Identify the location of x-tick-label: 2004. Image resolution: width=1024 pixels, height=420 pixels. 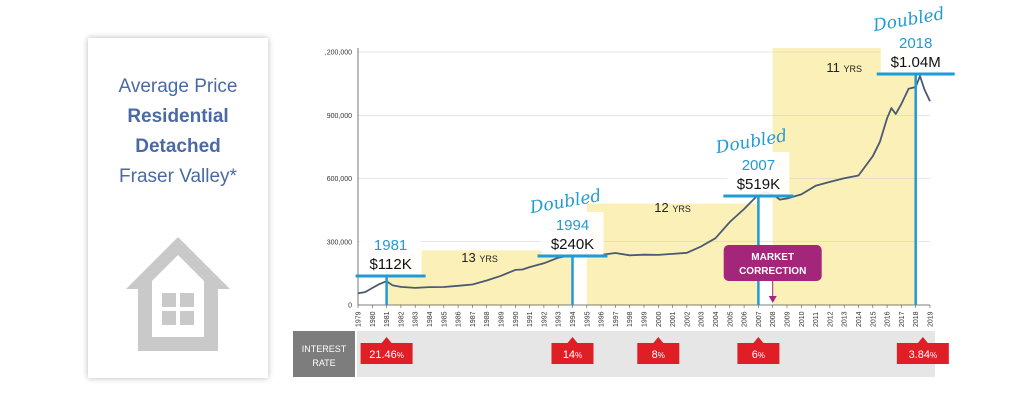
(716, 319).